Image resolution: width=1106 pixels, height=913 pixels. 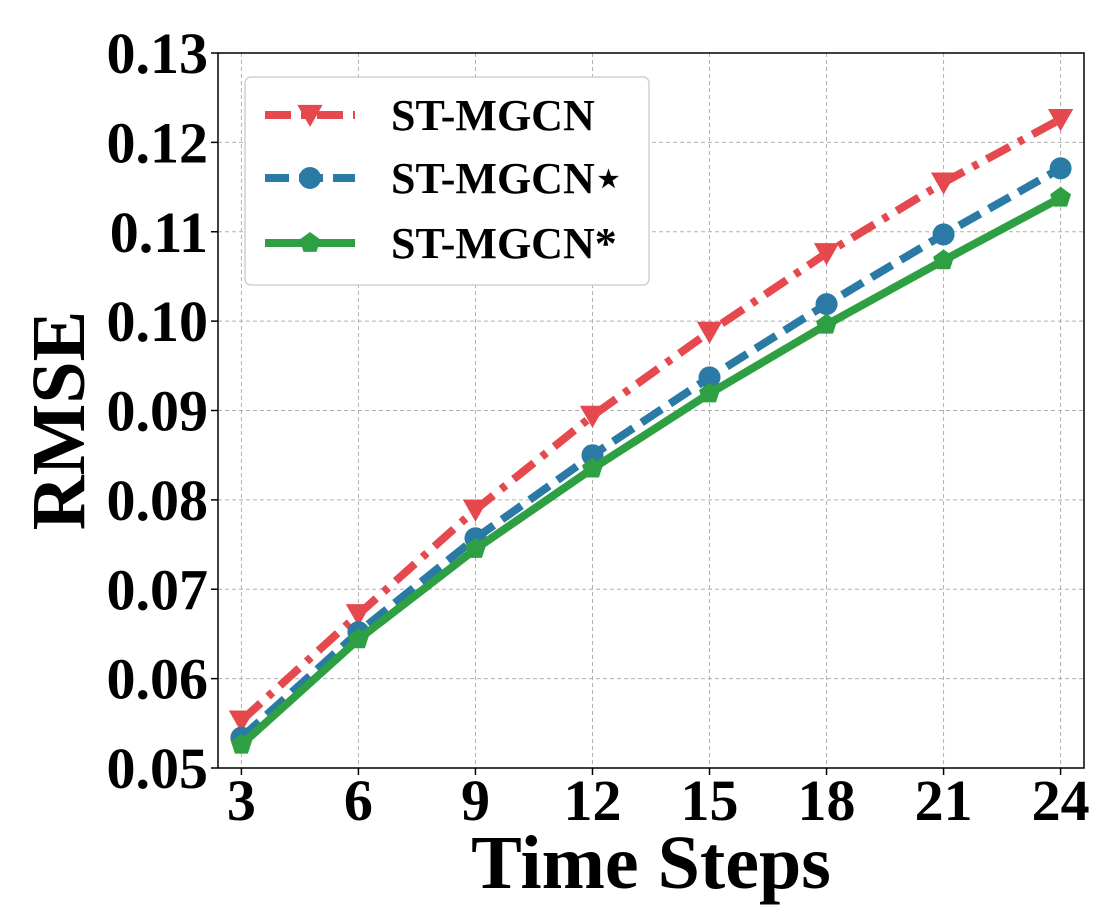 What do you see at coordinates (944, 800) in the screenshot?
I see `x-tick-label: 21` at bounding box center [944, 800].